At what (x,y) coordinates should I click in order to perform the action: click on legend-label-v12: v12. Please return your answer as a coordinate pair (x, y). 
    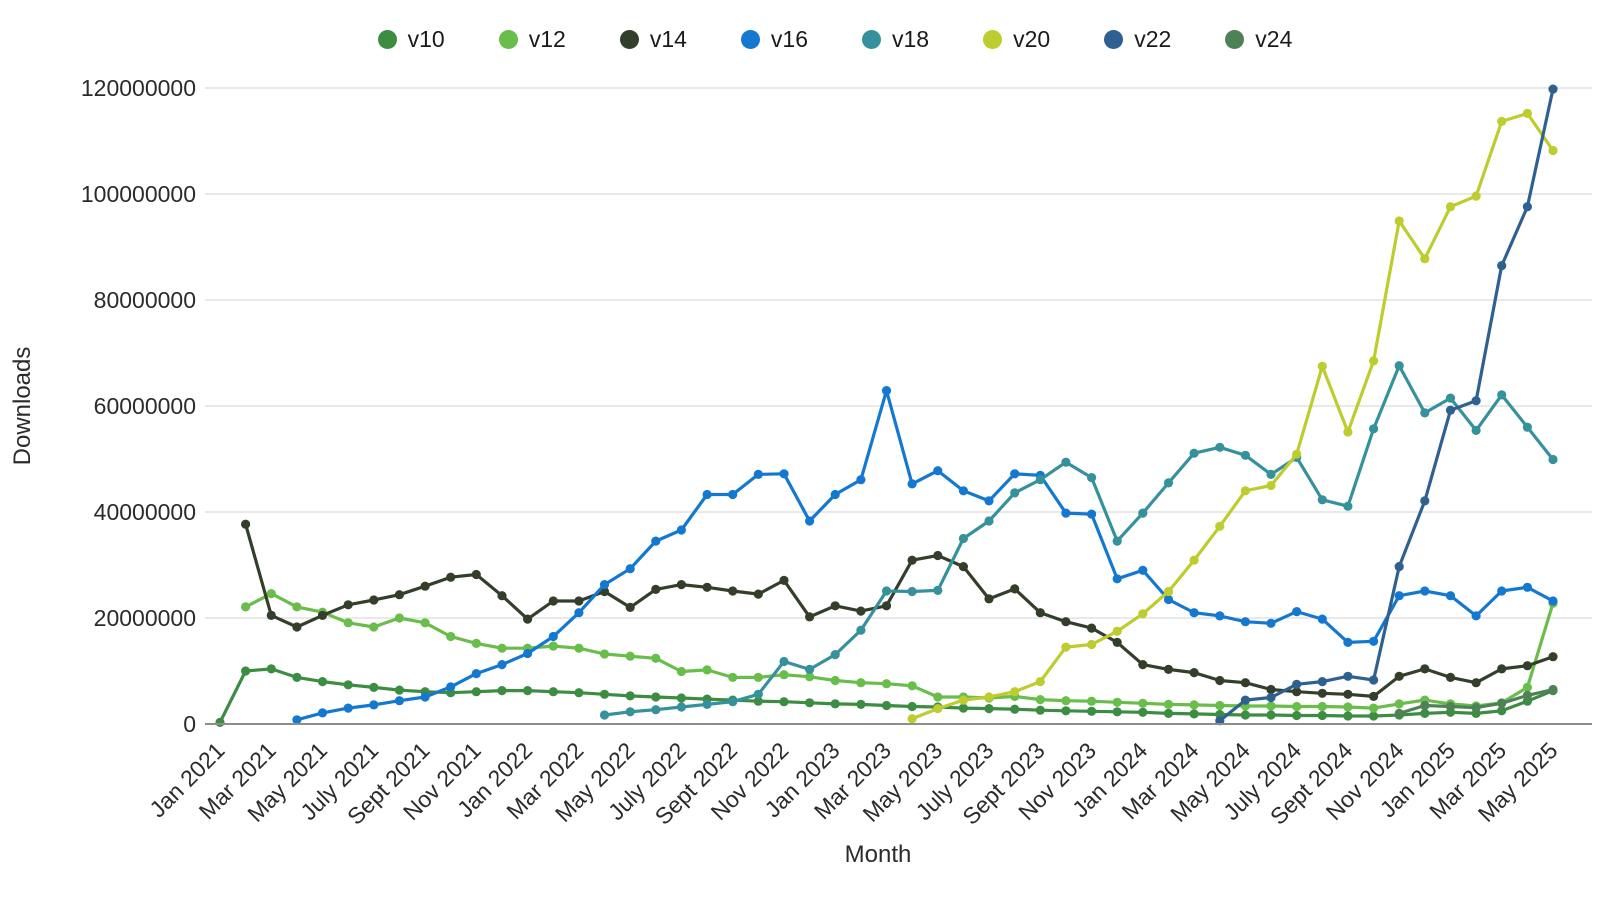
    Looking at the image, I should click on (547, 39).